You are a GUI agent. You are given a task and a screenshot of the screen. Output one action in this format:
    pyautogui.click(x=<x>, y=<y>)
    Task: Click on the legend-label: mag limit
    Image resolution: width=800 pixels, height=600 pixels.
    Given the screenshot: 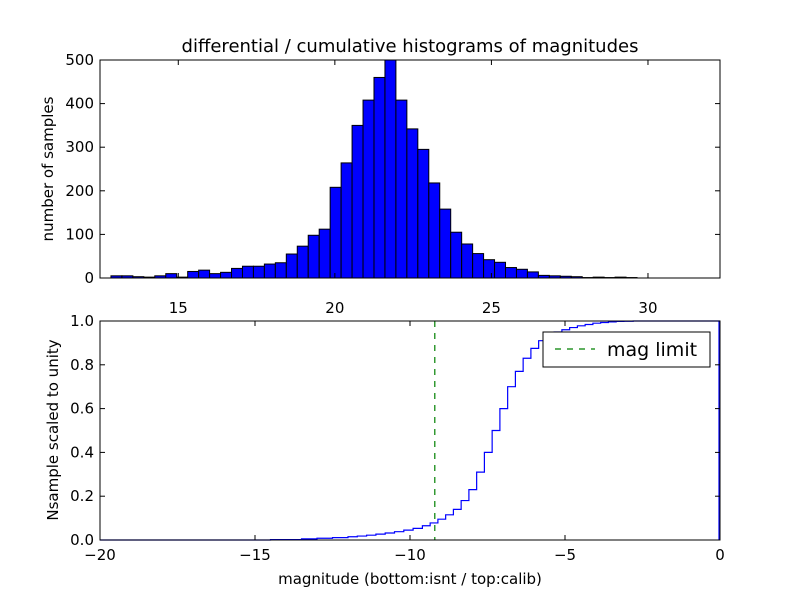 What is the action you would take?
    pyautogui.click(x=652, y=350)
    